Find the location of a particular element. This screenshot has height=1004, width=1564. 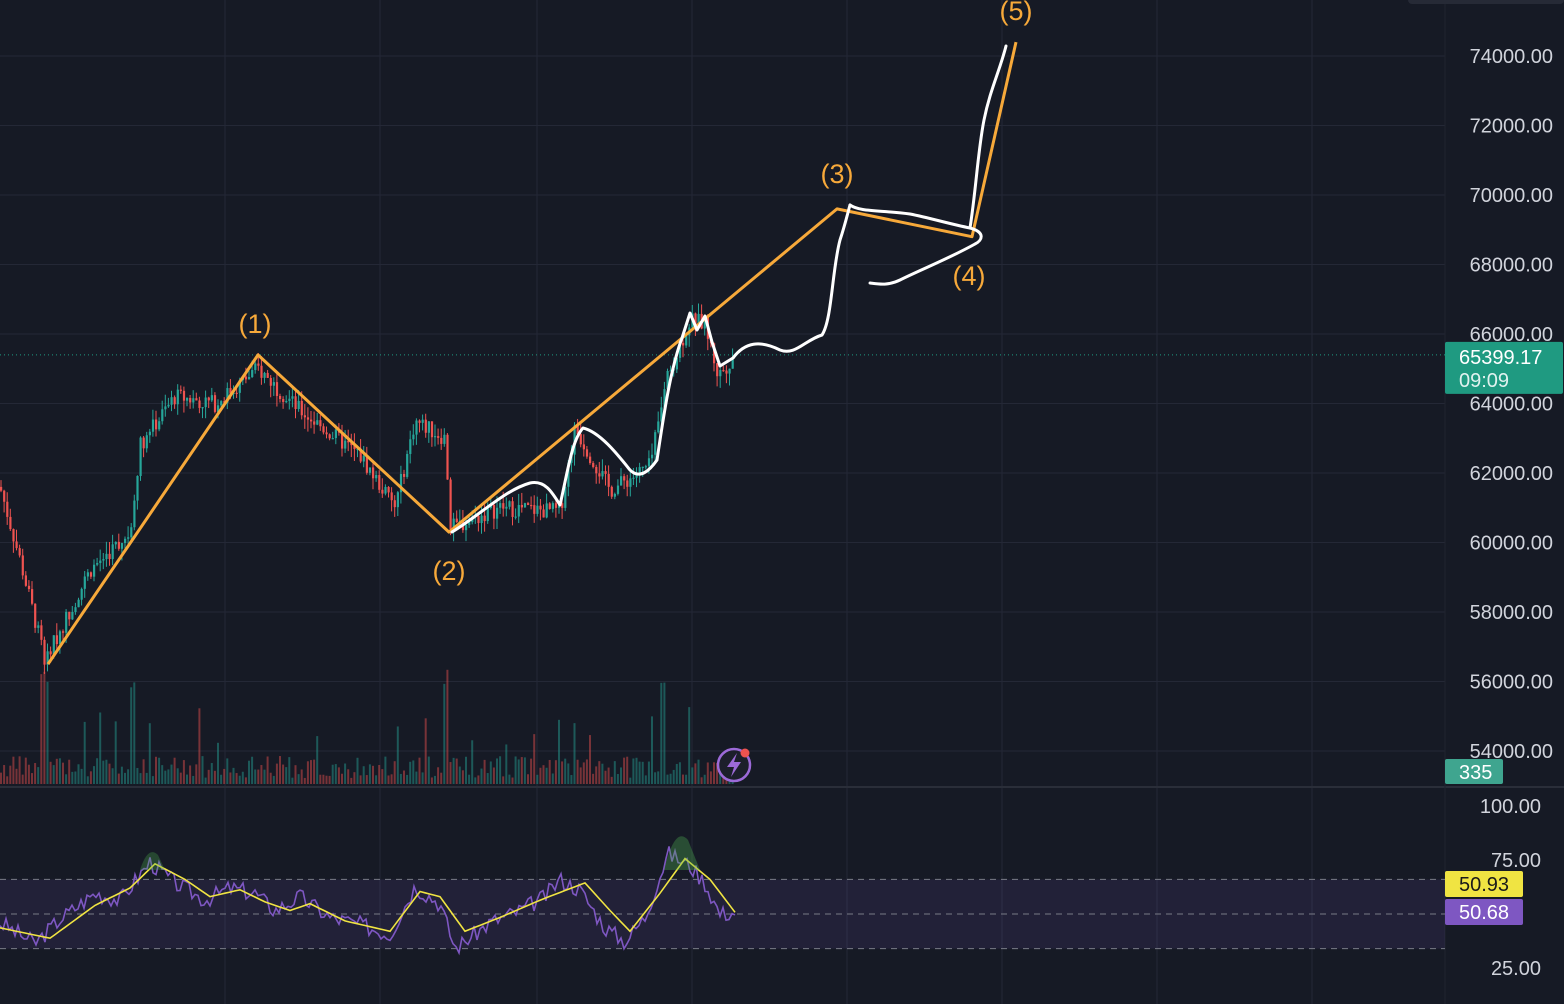

last-price-value: 65399.17 is located at coordinates (1500, 358).